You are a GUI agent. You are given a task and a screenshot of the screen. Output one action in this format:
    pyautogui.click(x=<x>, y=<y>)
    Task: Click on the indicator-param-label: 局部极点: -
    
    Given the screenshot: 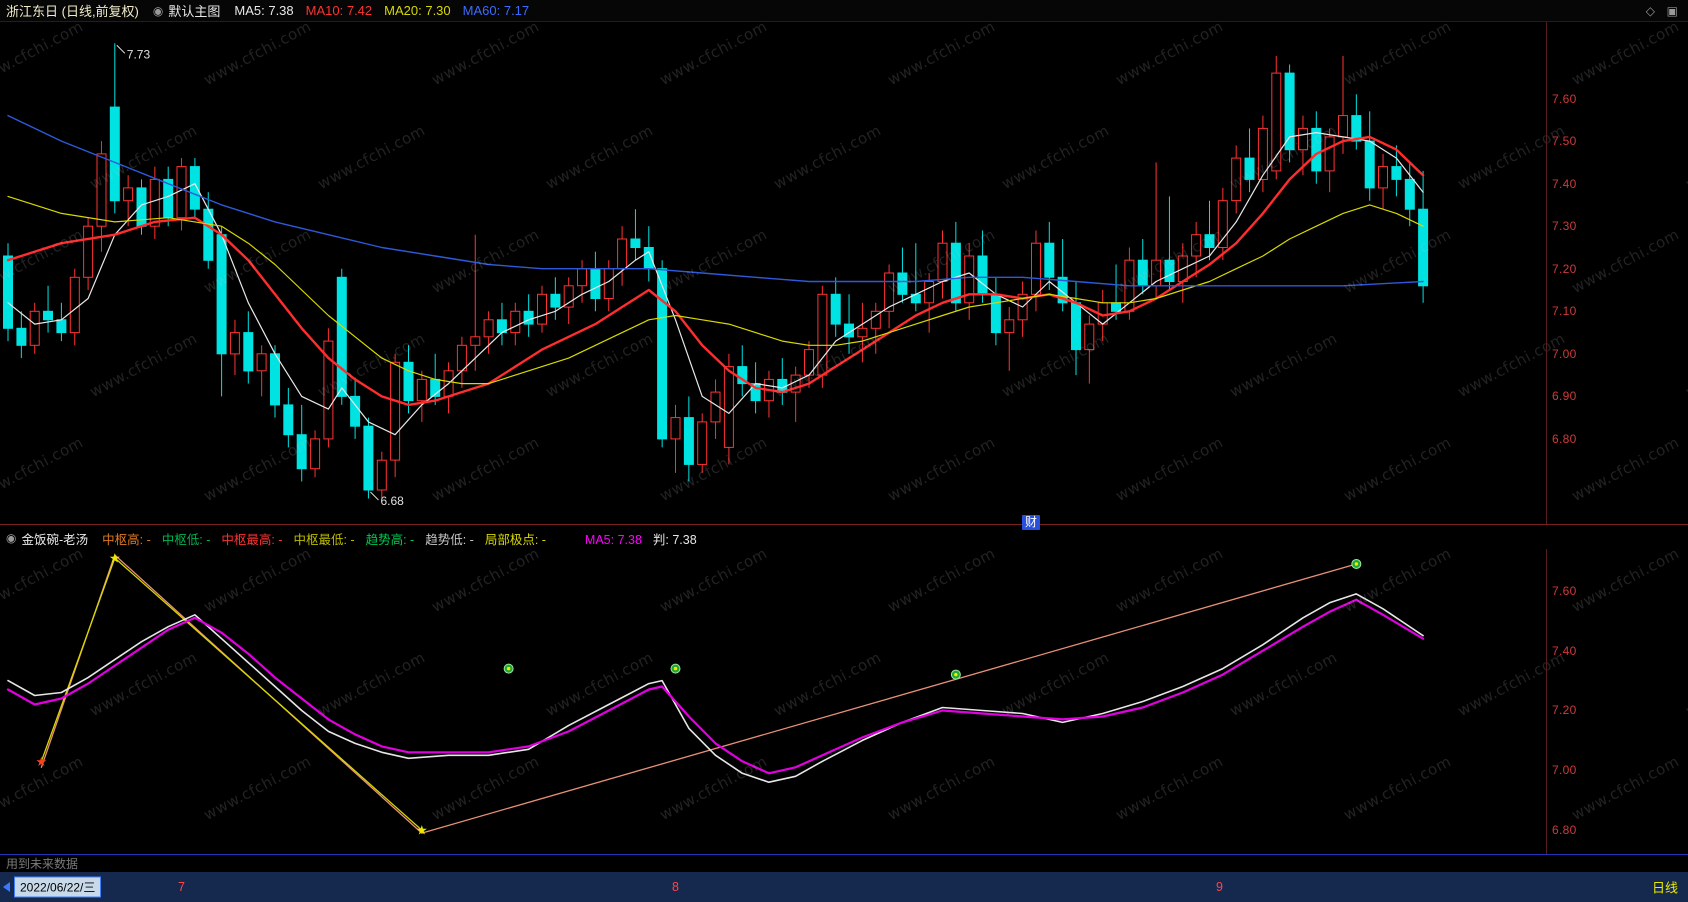 What is the action you would take?
    pyautogui.click(x=515, y=539)
    